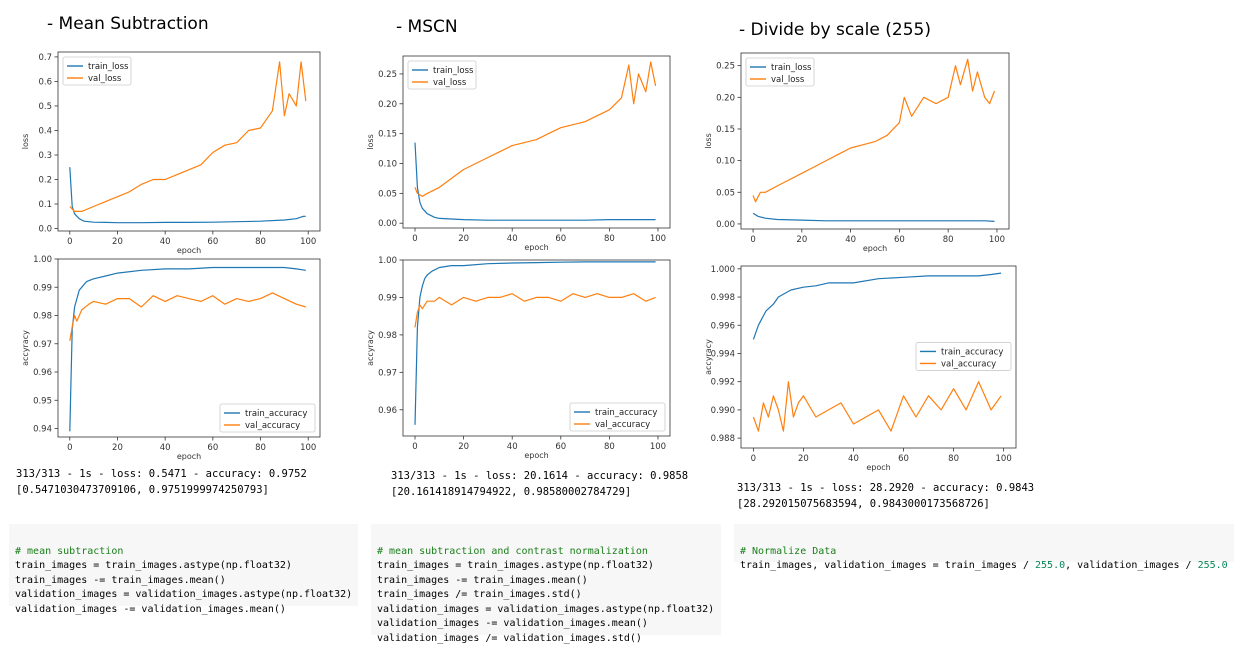 This screenshot has height=660, width=1260. What do you see at coordinates (863, 504) in the screenshot?
I see `output-line-2: [28.292015075683594, 0.9843000173568726]` at bounding box center [863, 504].